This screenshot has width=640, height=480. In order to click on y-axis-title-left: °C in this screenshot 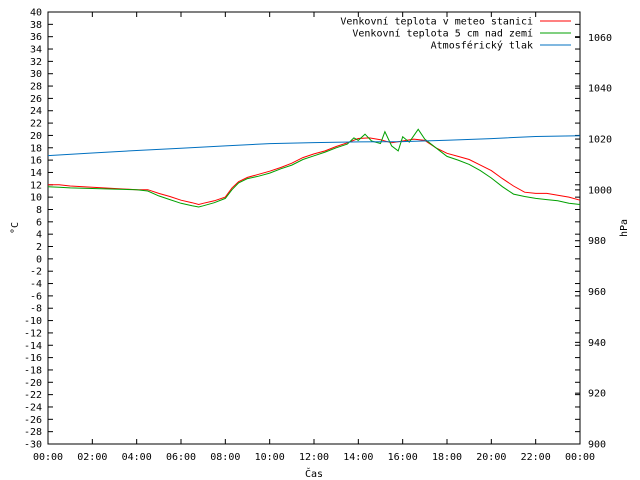, I will do `click(15, 228)`.